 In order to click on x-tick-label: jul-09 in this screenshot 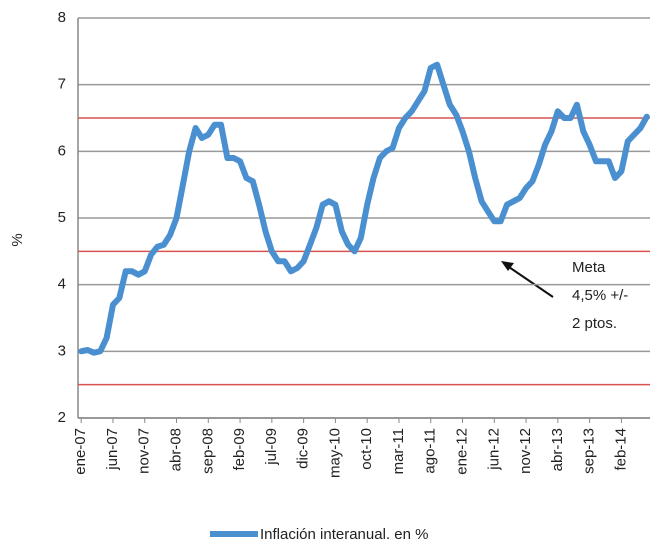, I will do `click(271, 447)`.